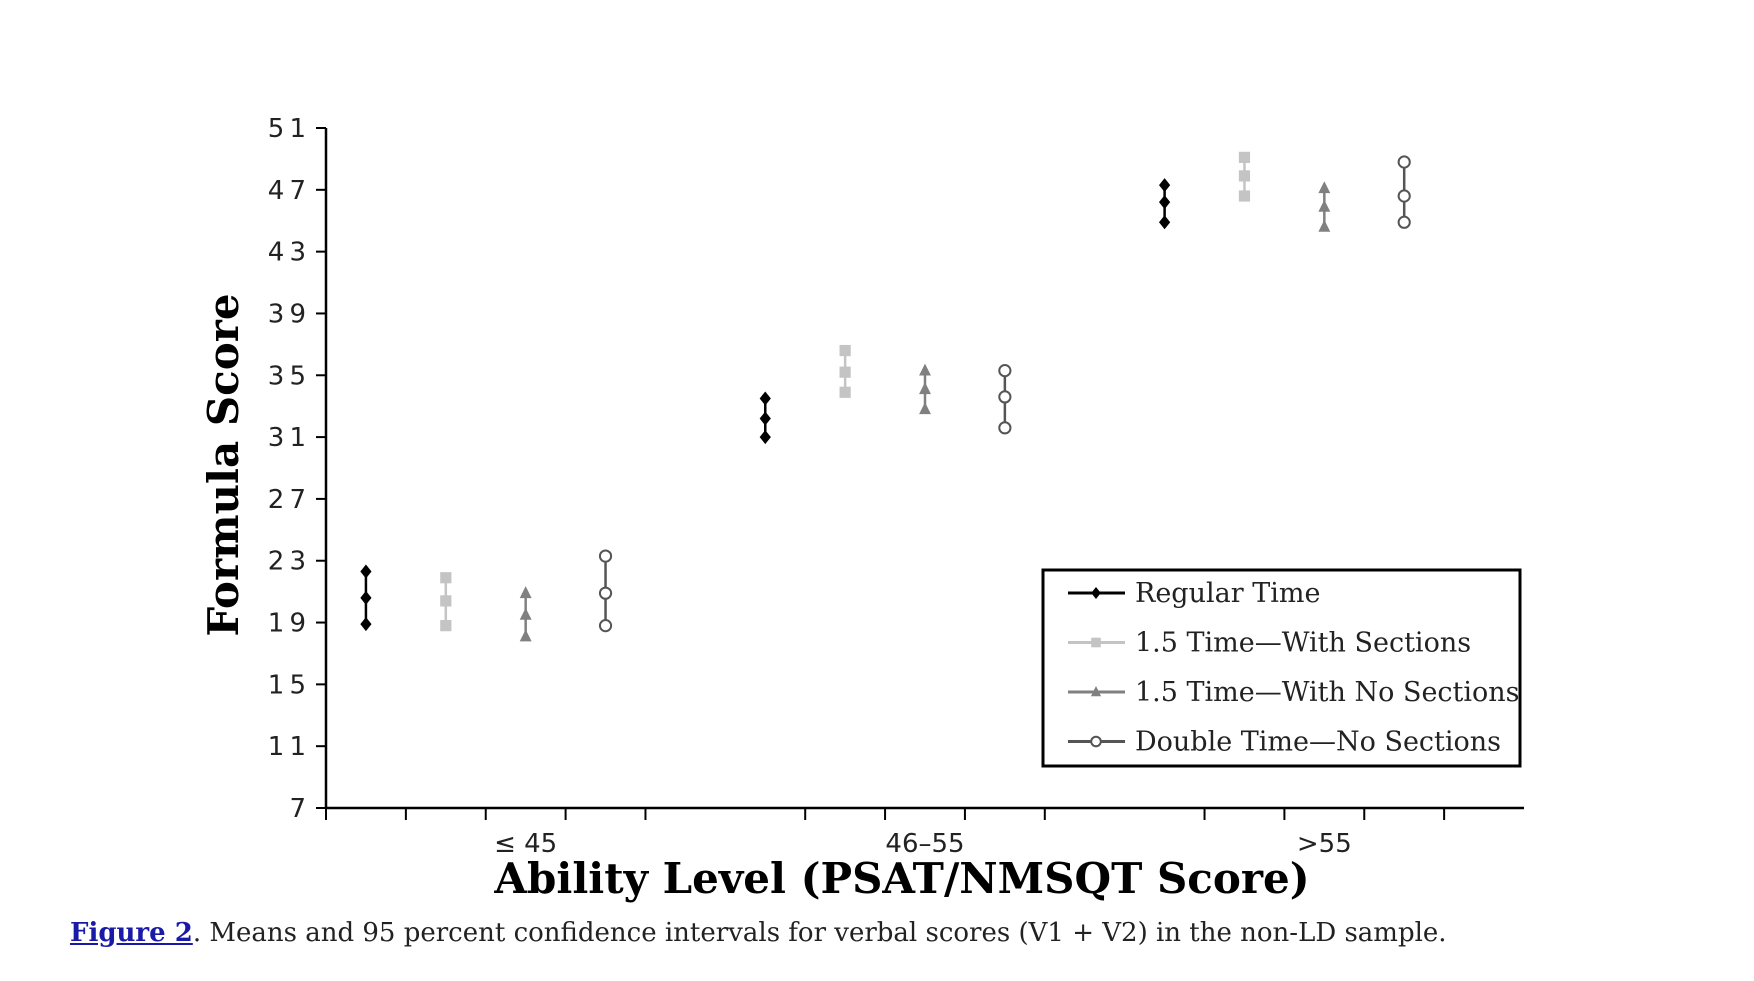  I want to click on legend-label: Double Time—No Sections, so click(1318, 742).